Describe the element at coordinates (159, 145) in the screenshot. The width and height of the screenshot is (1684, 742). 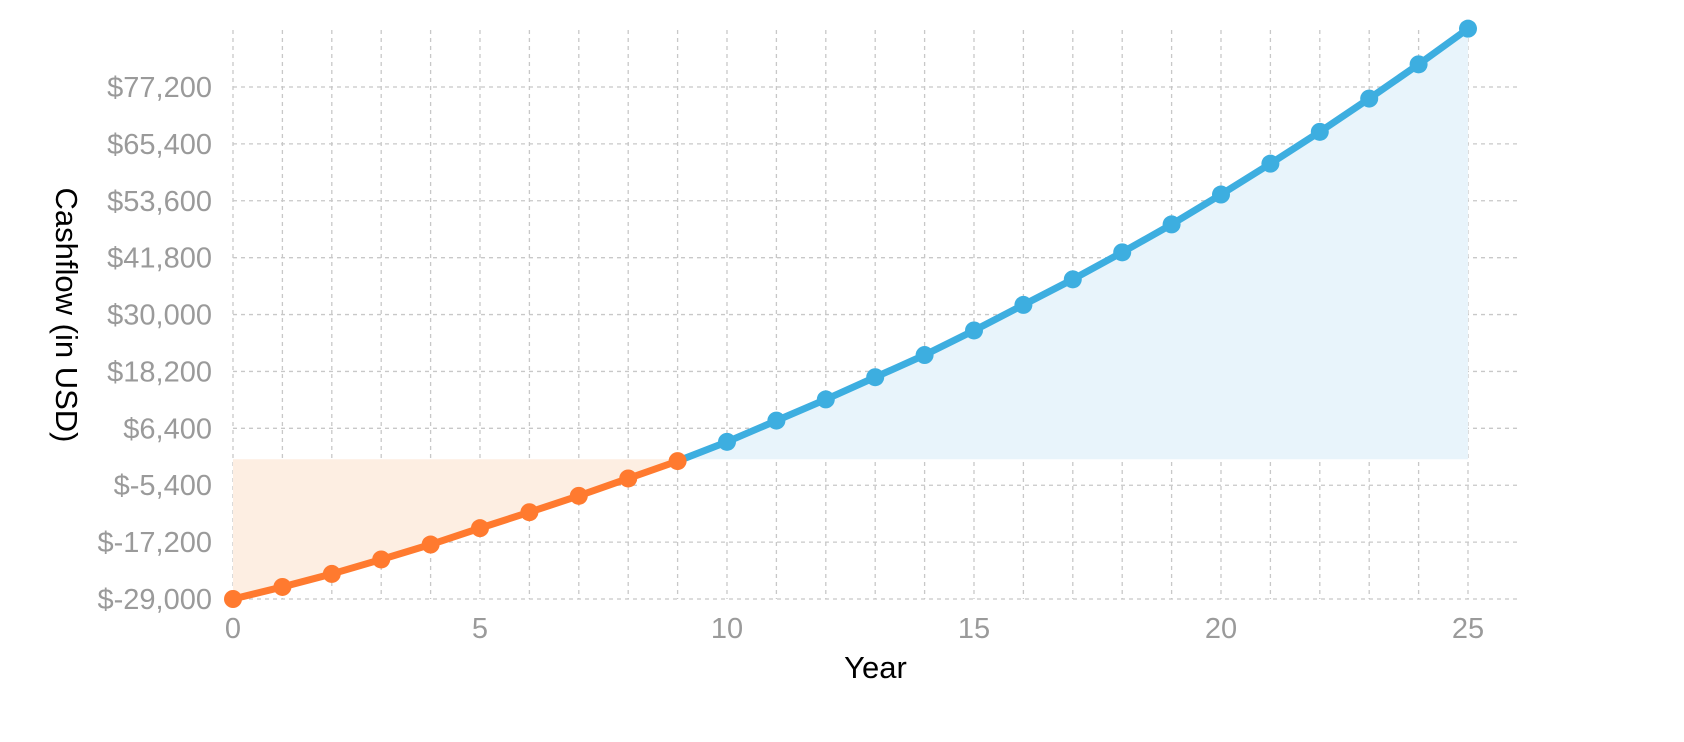
I see `y-tick-label: $65,400` at that location.